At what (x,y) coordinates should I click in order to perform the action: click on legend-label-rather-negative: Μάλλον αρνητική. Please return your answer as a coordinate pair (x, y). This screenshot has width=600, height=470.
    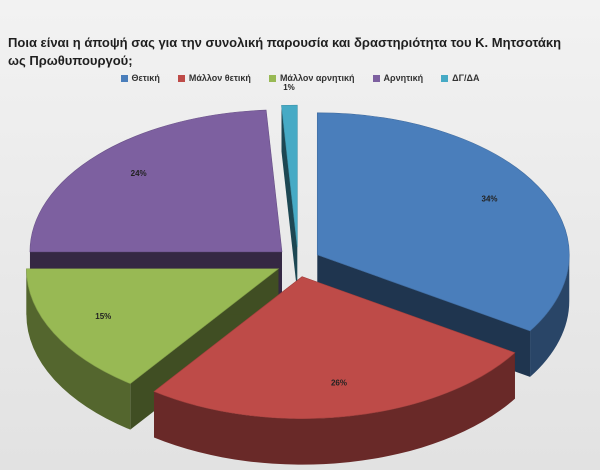
    Looking at the image, I should click on (317, 78).